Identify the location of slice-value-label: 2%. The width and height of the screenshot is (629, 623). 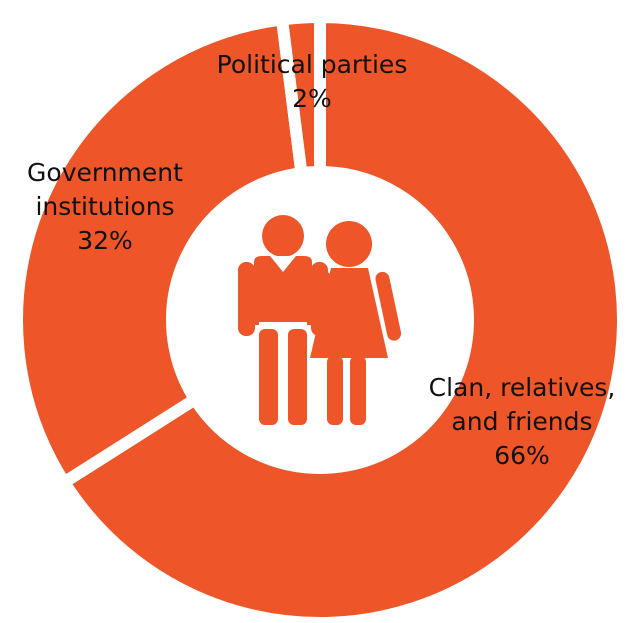
(312, 98).